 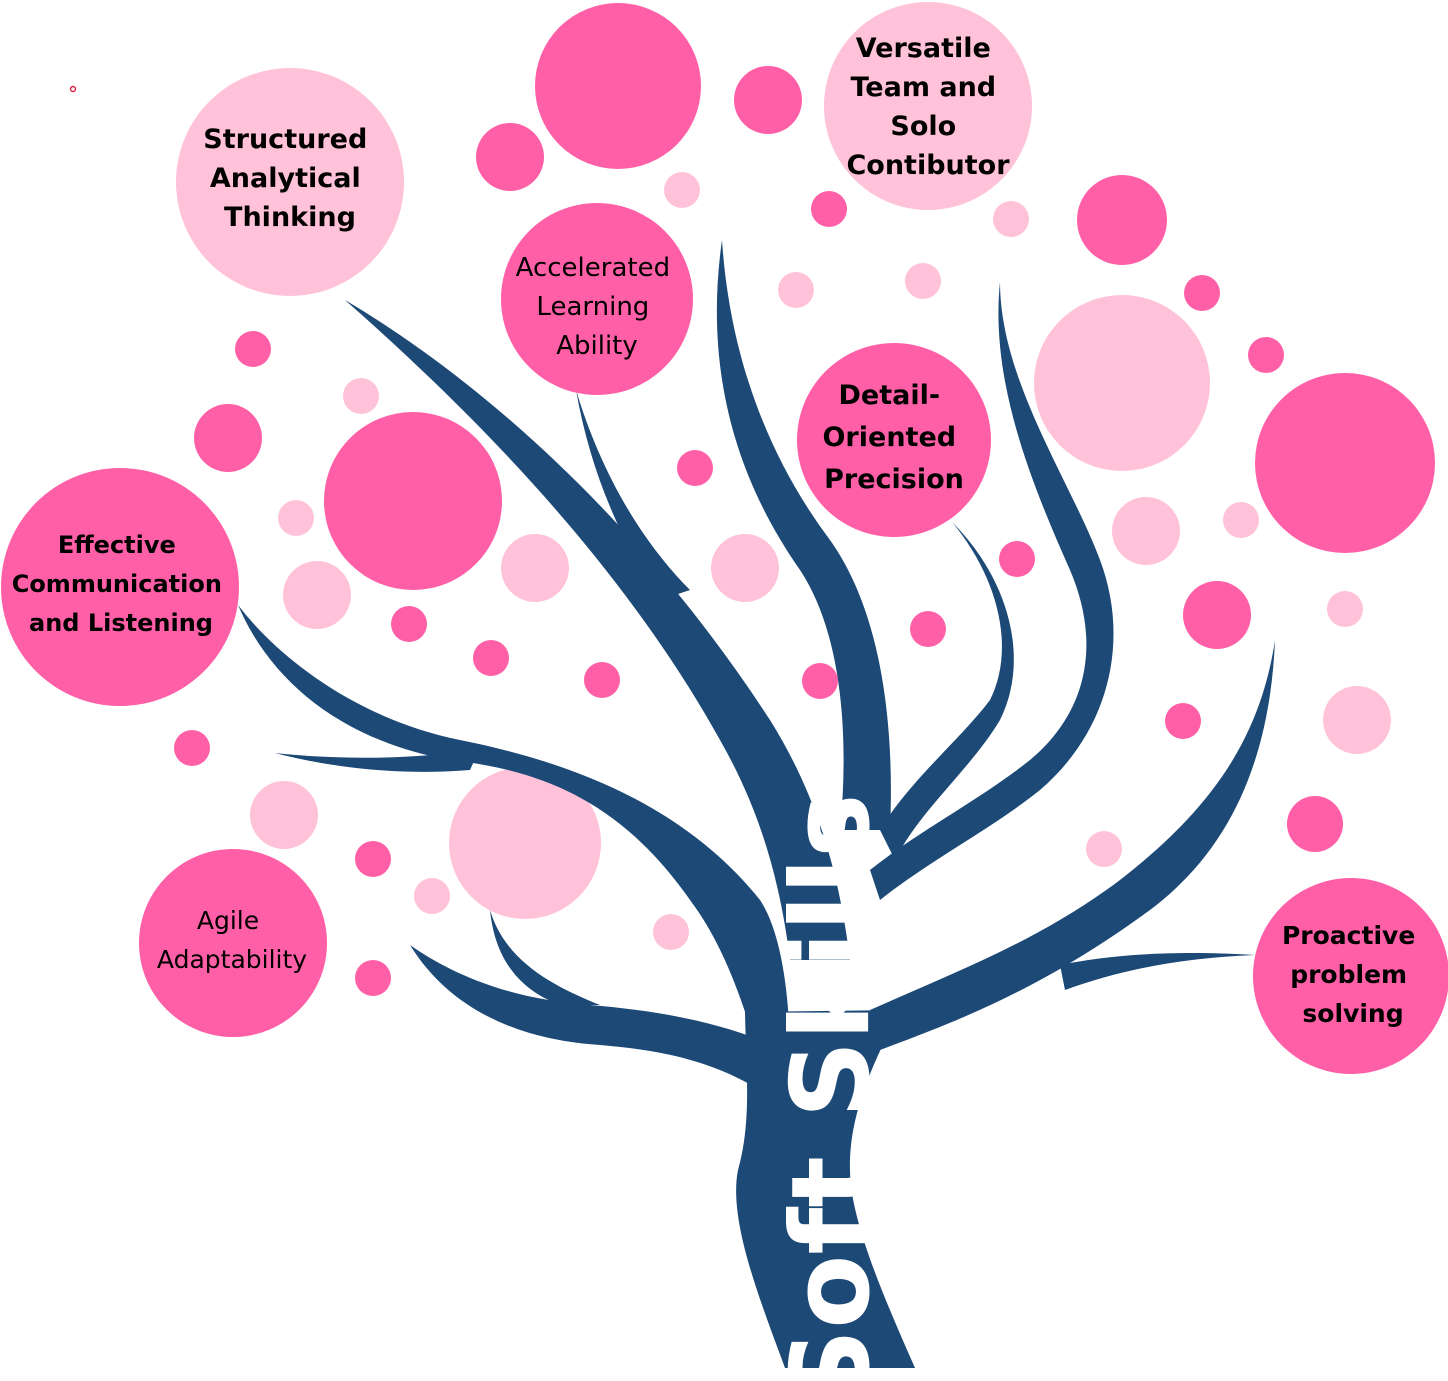 I want to click on svg-text:Effective Communication: Effective Communication and Listening, so click(x=121, y=584).